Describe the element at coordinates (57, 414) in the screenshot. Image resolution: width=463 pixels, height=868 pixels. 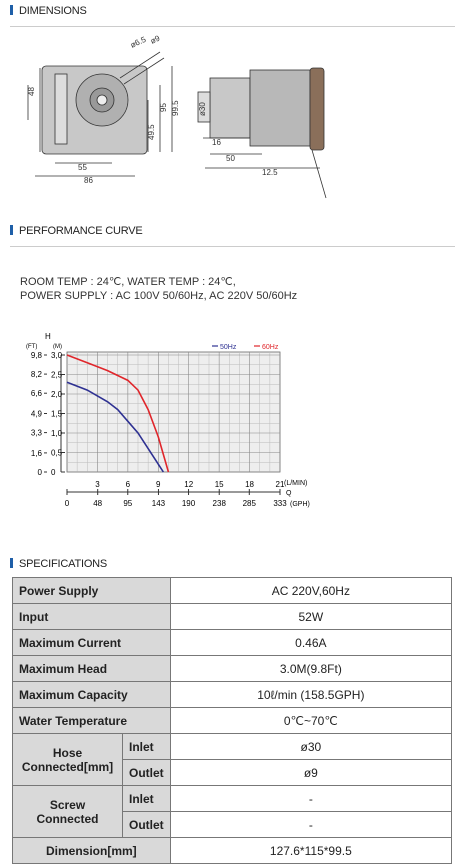
I see `y-tick-label: 1,5` at that location.